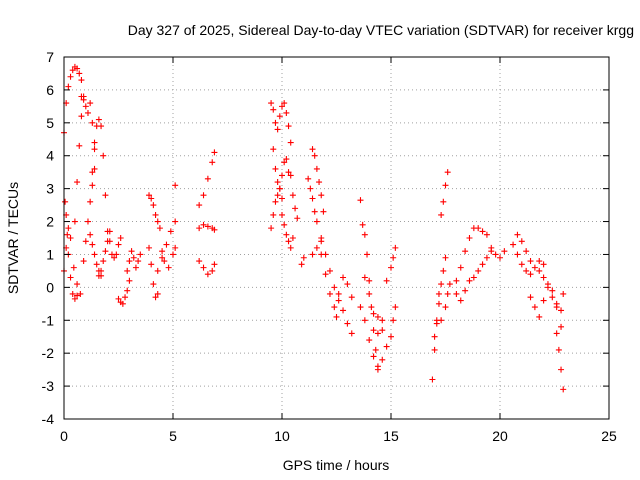 Image resolution: width=640 pixels, height=480 pixels. Describe the element at coordinates (50, 254) in the screenshot. I see `y-tick-label: 1` at that location.